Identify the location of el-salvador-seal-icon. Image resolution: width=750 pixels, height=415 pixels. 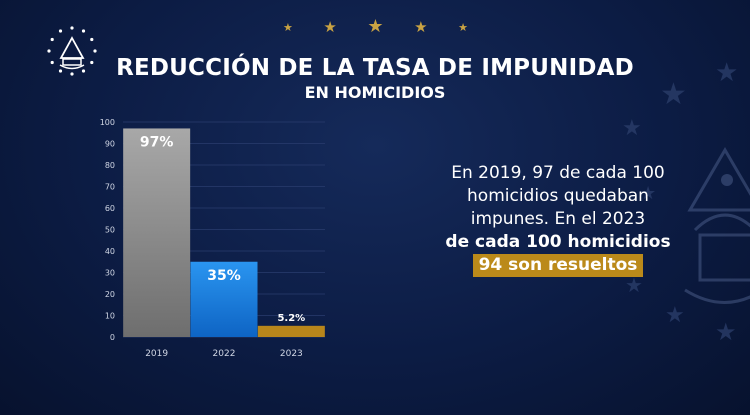
(72, 51).